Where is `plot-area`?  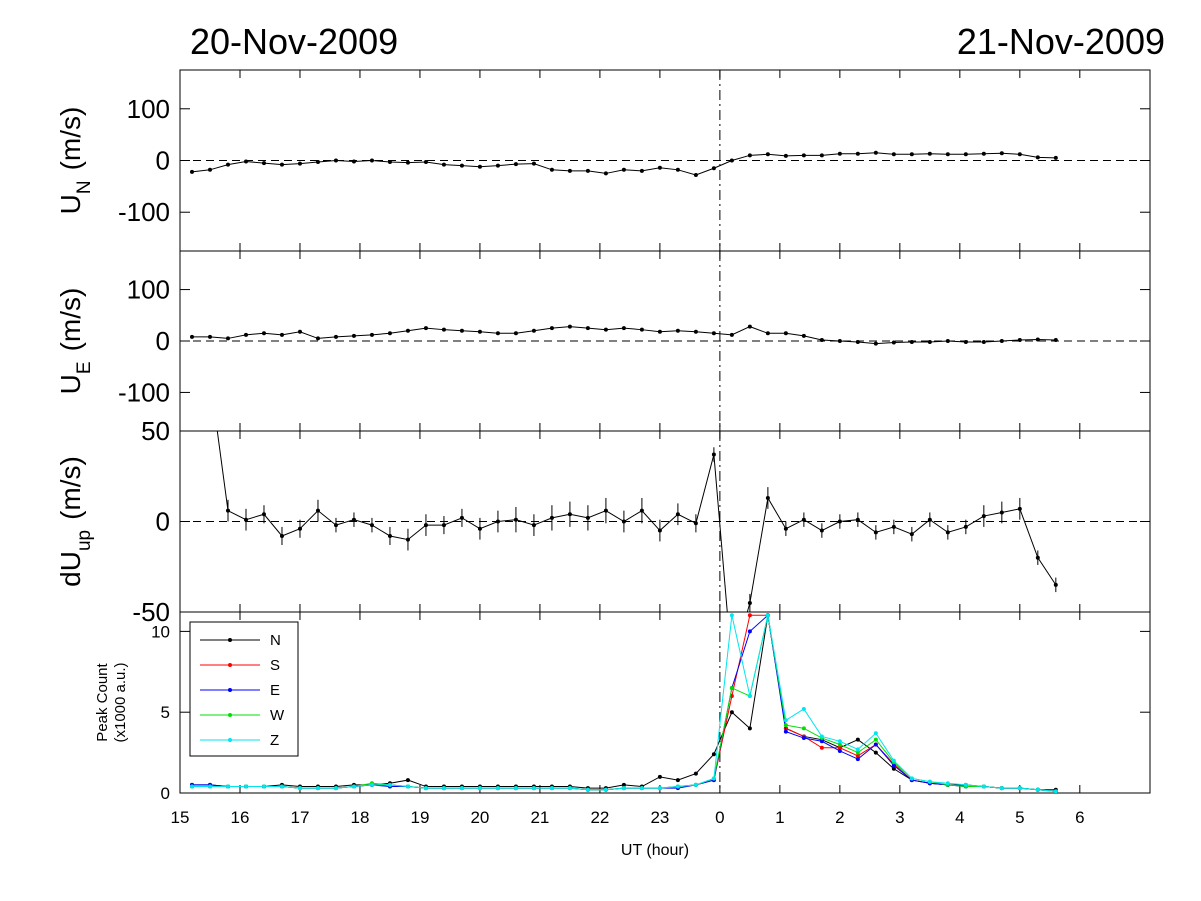
plot-area is located at coordinates (623, 702).